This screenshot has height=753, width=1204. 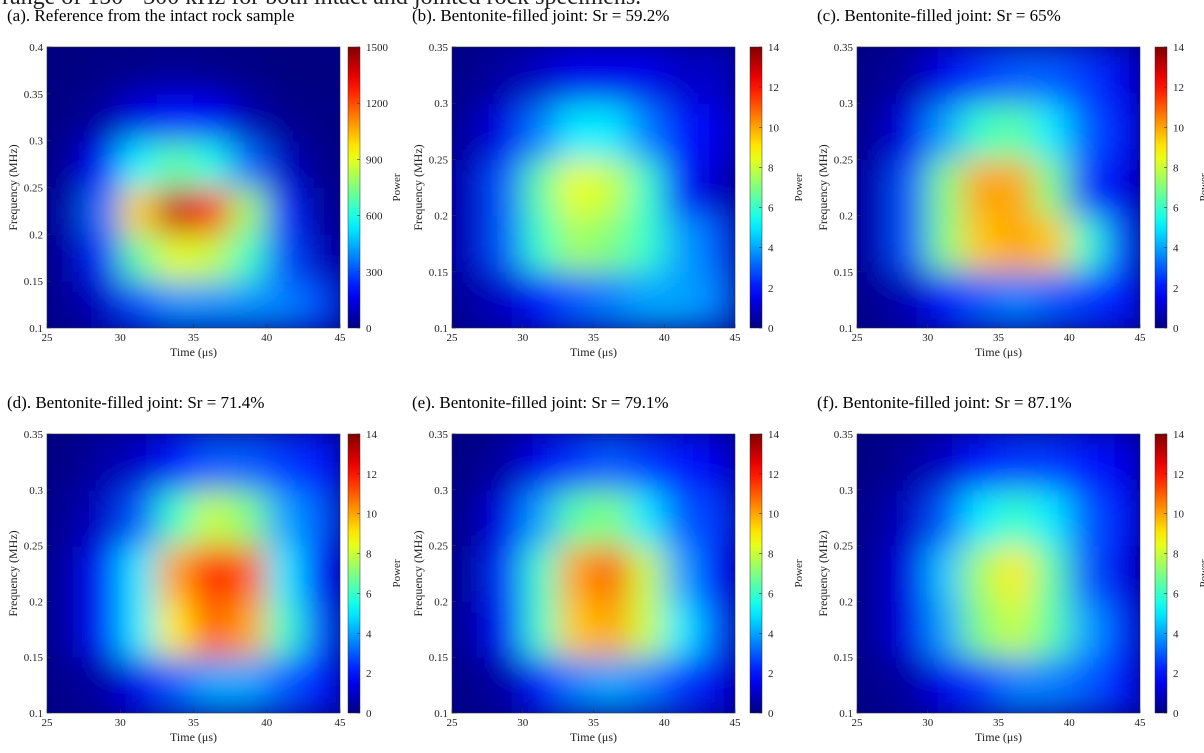 I want to click on colorbar-tick-label: 8, so click(x=369, y=555).